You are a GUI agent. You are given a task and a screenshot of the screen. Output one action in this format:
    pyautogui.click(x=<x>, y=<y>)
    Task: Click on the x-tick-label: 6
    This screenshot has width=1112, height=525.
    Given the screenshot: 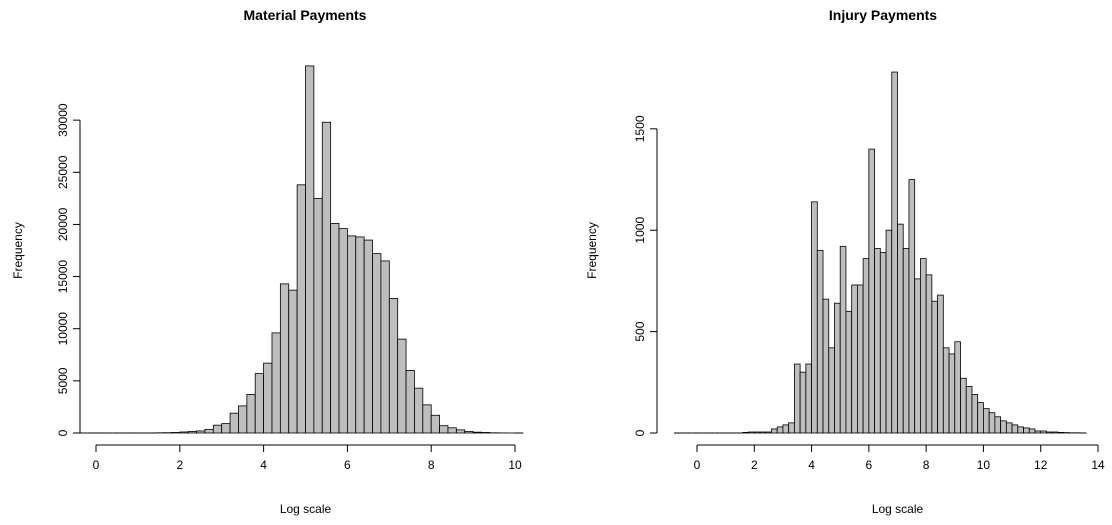 What is the action you would take?
    pyautogui.click(x=347, y=465)
    